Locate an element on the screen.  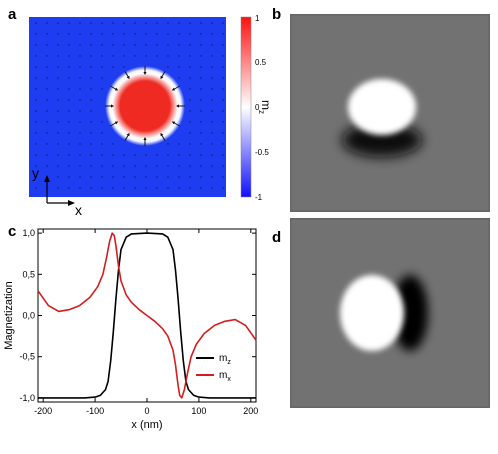
bright-lobe is located at coordinates (372, 313).